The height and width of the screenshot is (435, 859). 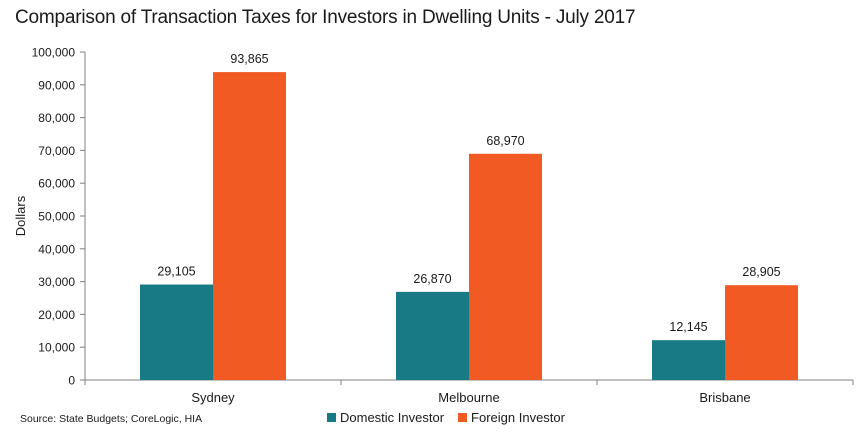 I want to click on x-tick-label: Brisbane, so click(x=724, y=397).